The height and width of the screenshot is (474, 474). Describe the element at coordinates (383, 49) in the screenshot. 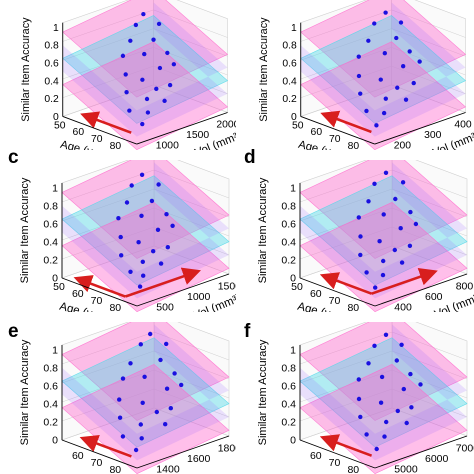

I see `panel-2-plane-upper` at that location.